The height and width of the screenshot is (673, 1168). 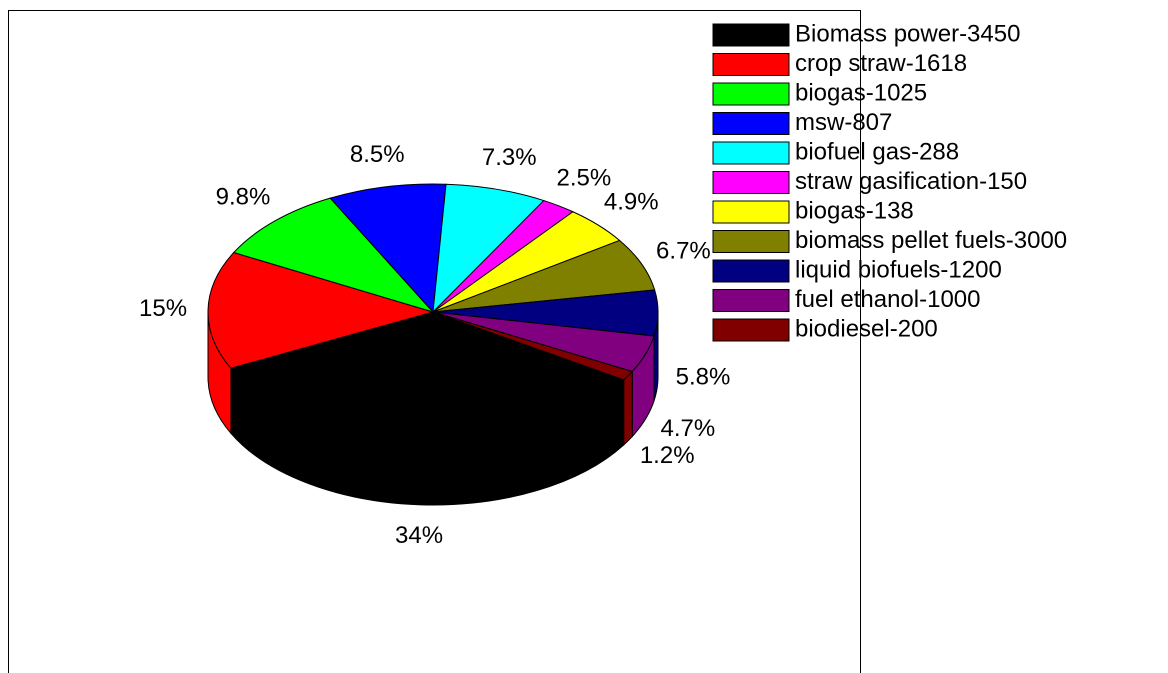 What do you see at coordinates (898, 269) in the screenshot?
I see `legend-label: liquid biofuels-1200` at bounding box center [898, 269].